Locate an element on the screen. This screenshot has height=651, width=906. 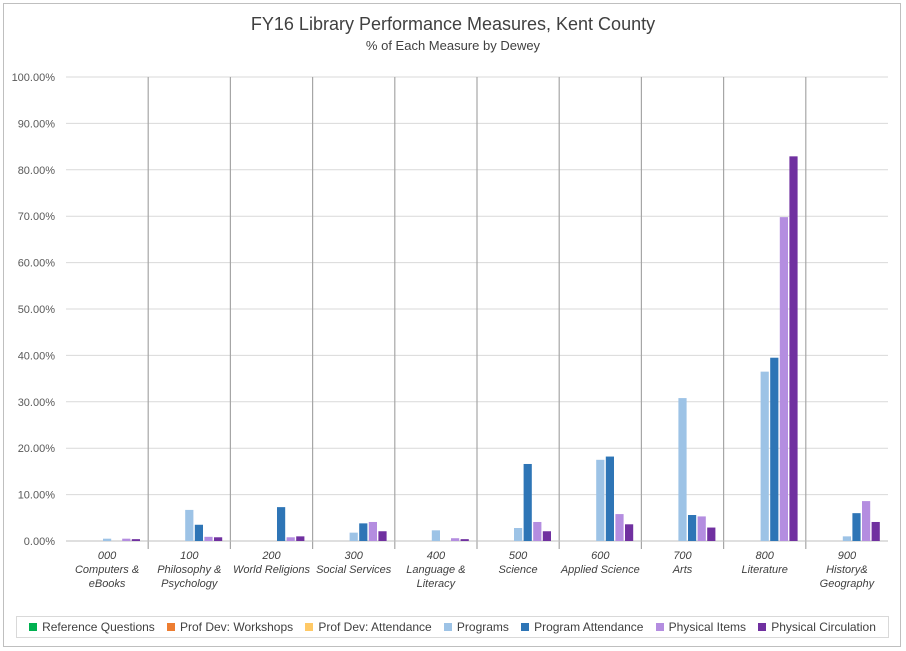
chart-subtitle: % of Each Measure by Dewey is located at coordinates (453, 45).